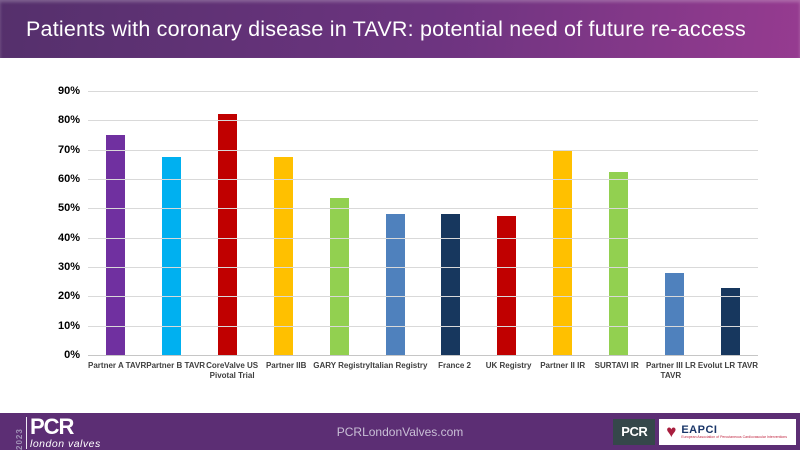  Describe the element at coordinates (671, 431) in the screenshot. I see `heart-icon: ♥` at that location.